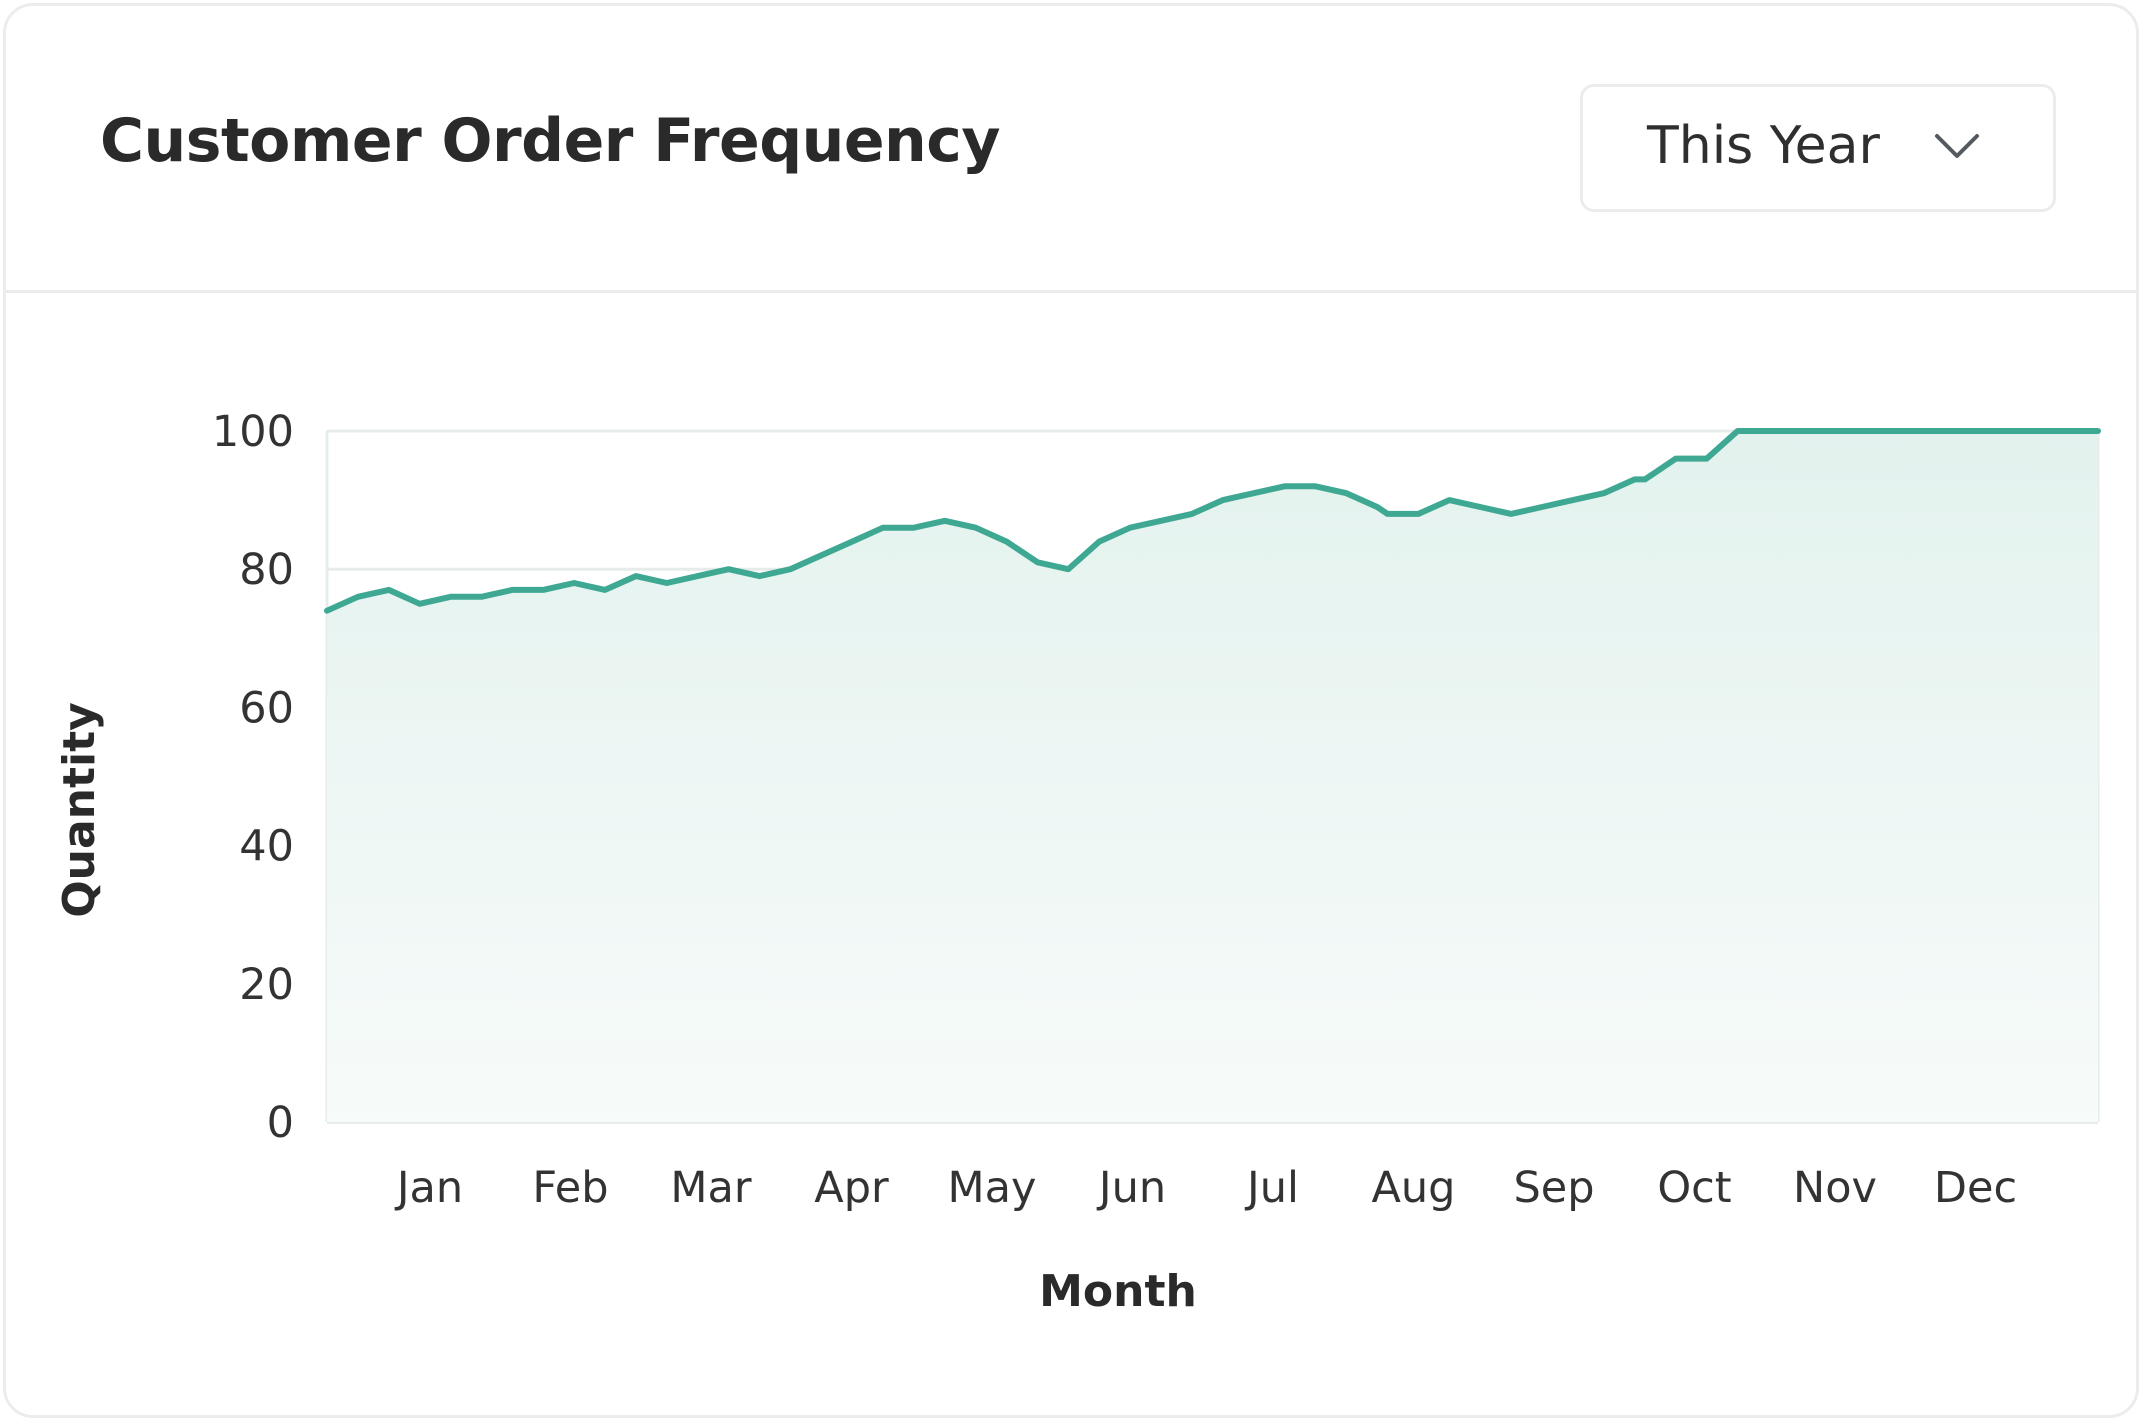 The width and height of the screenshot is (2148, 1428). I want to click on x-tick-label: Jan, so click(428, 1188).